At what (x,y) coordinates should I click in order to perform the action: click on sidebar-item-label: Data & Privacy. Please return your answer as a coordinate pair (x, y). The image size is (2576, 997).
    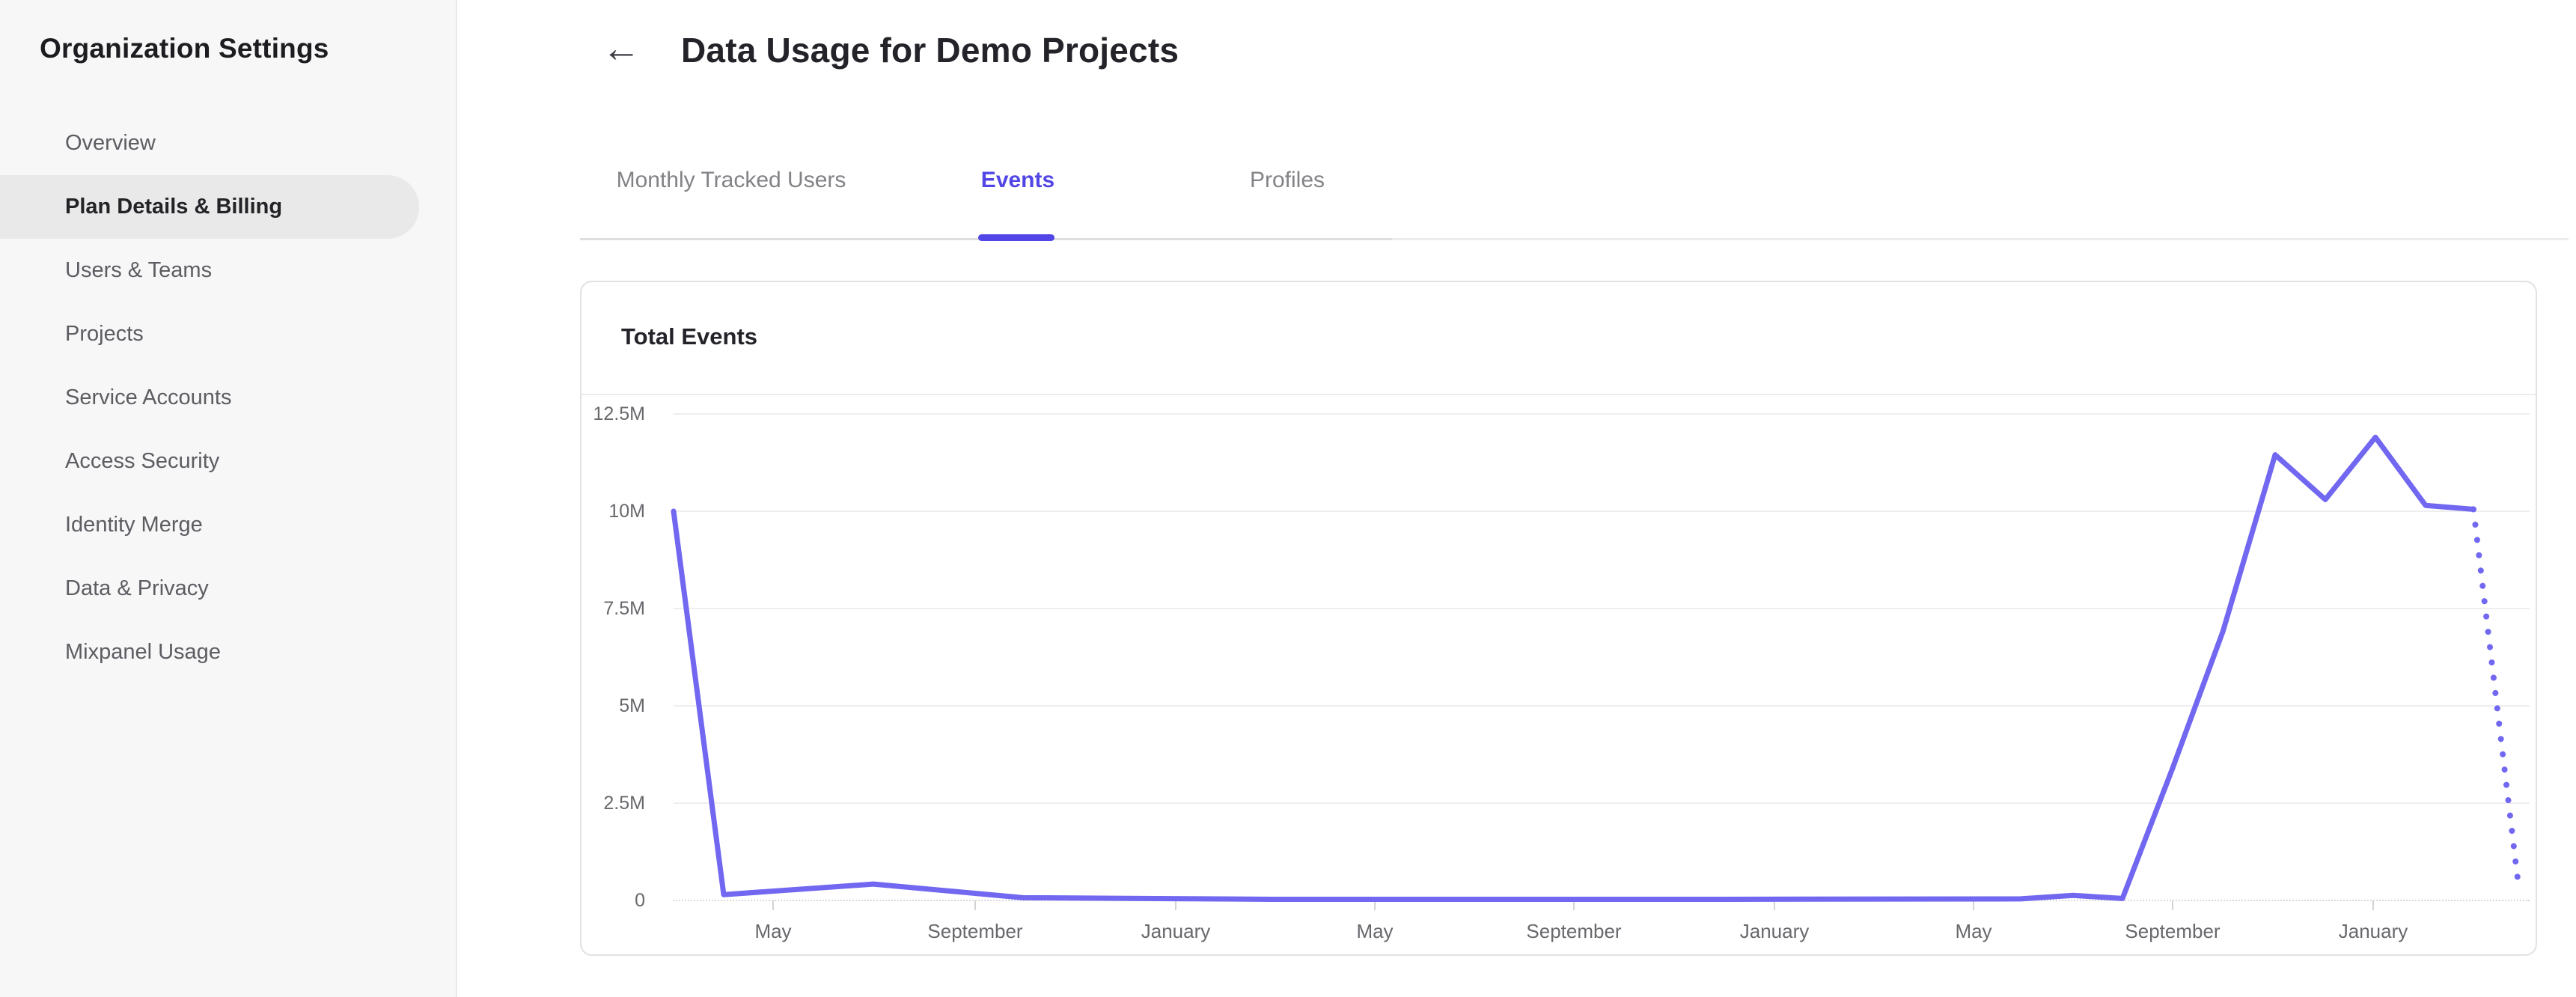
    Looking at the image, I should click on (137, 588).